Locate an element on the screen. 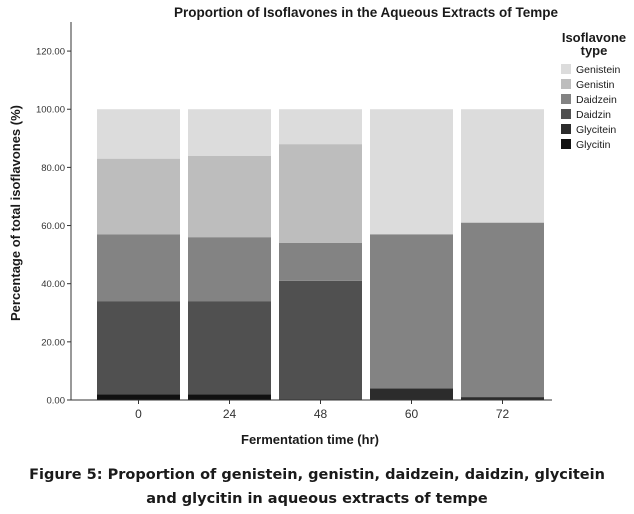  y-tick-label: 120.00 is located at coordinates (50, 52).